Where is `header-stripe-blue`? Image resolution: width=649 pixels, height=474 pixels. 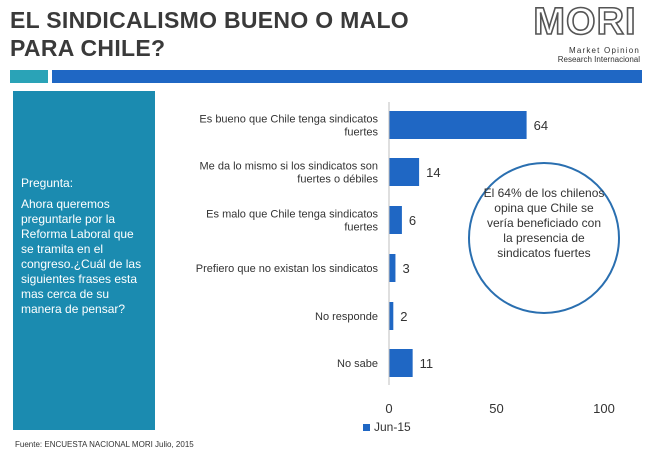 header-stripe-blue is located at coordinates (347, 76).